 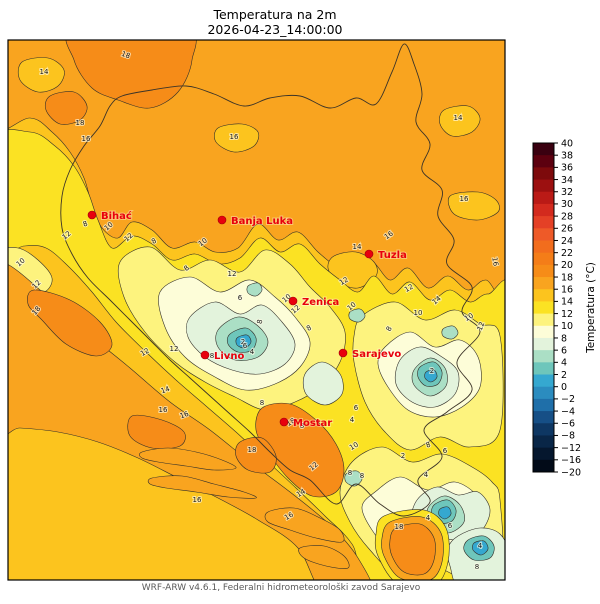 What do you see at coordinates (376, 354) in the screenshot?
I see `city-label: Sarajevo` at bounding box center [376, 354].